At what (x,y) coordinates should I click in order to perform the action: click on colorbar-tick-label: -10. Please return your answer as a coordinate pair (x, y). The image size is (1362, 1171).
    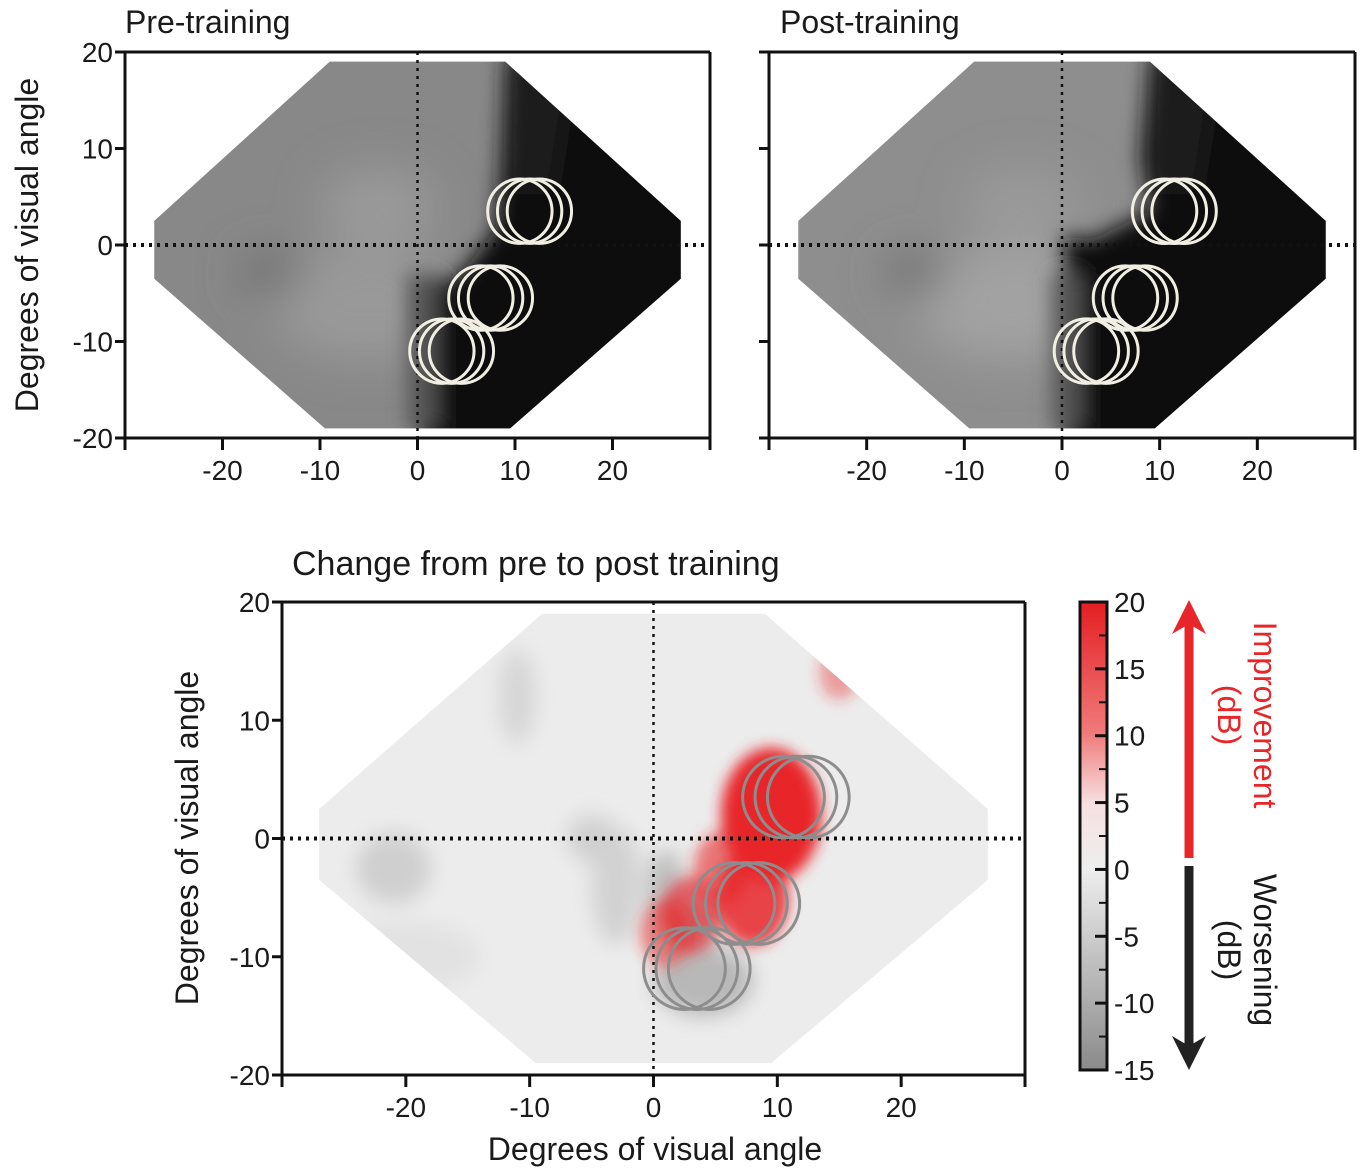
    Looking at the image, I should click on (1134, 1003).